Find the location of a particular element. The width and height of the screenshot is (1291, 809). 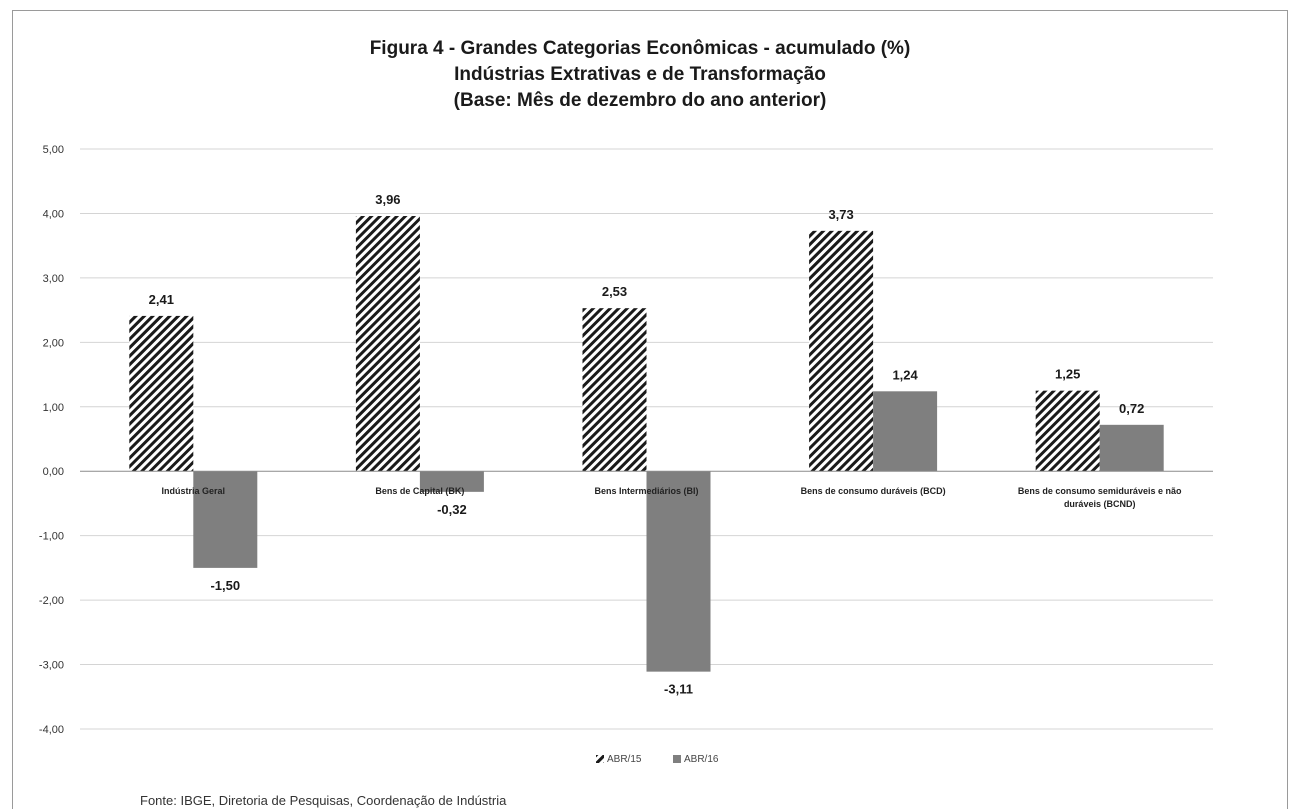

category-label: Indústria Geral is located at coordinates (194, 491).